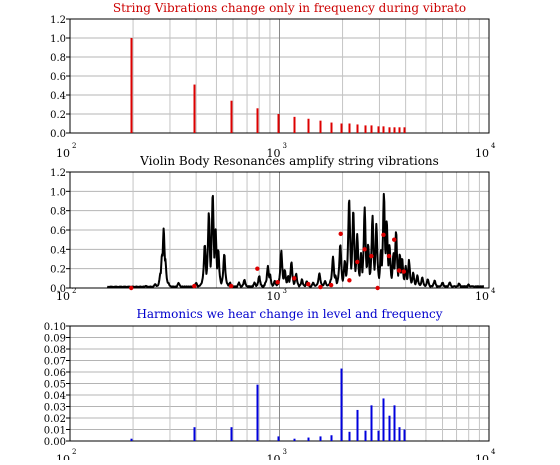 The width and height of the screenshot is (560, 465). I want to click on y-tick-label: 0.05, so click(55, 385).